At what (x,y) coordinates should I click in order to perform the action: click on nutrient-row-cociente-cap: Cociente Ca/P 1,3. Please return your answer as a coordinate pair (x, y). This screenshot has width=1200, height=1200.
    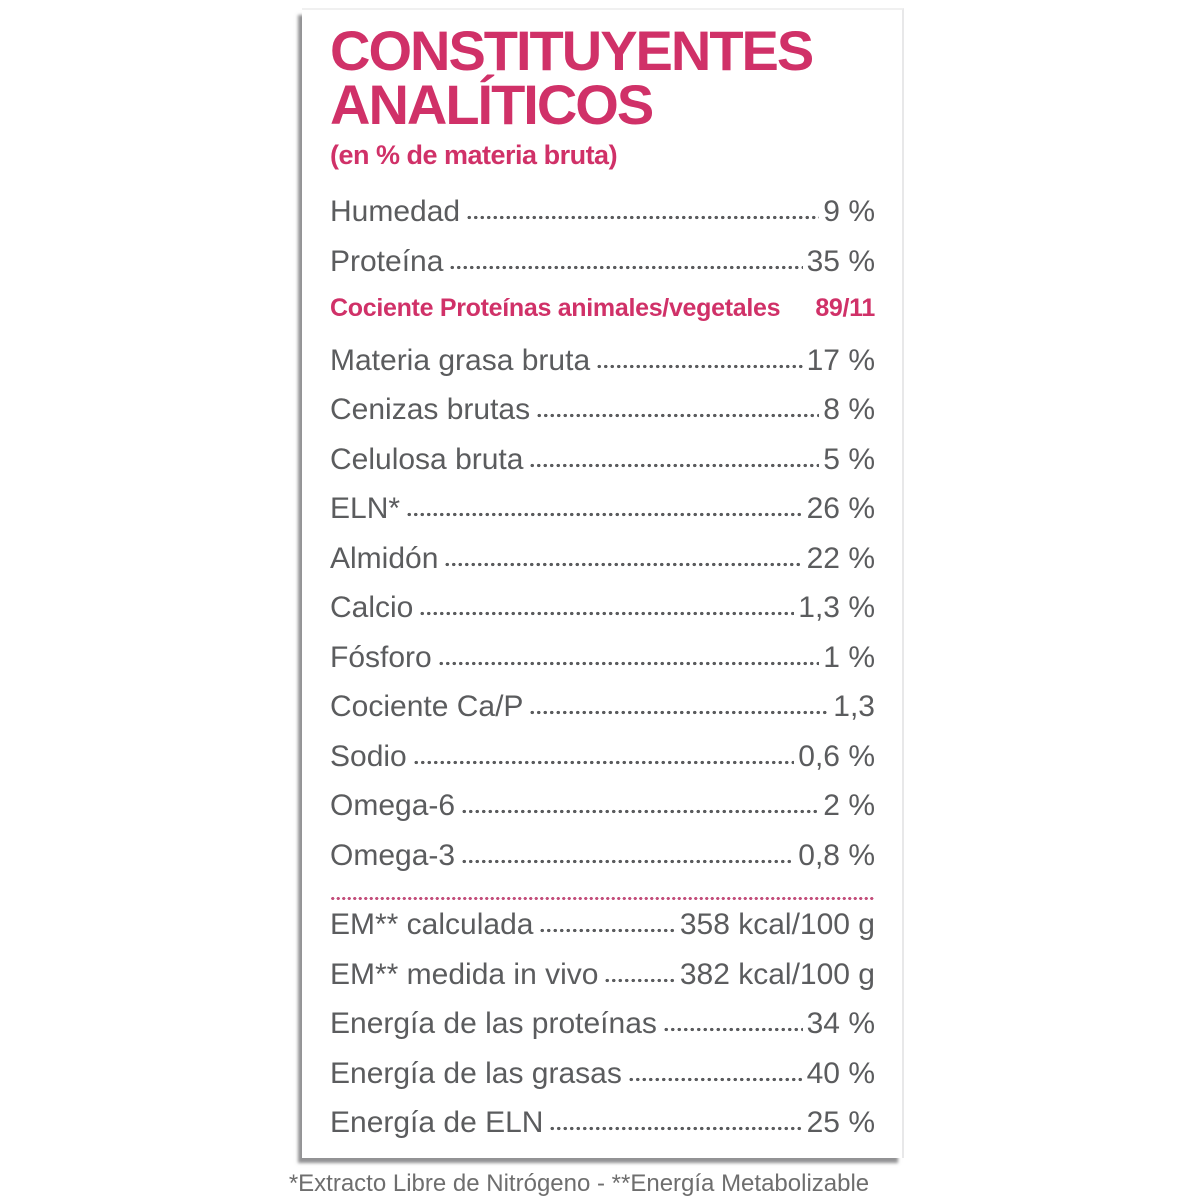
    Looking at the image, I should click on (602, 715).